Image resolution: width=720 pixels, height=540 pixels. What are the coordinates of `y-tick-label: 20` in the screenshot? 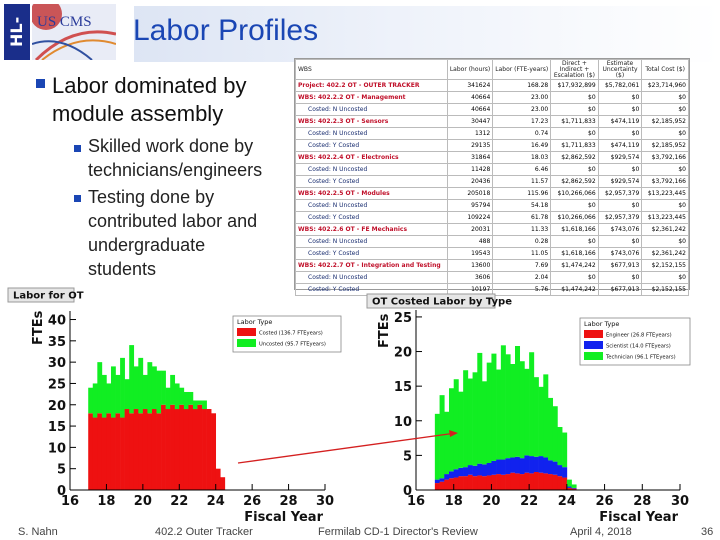 It's located at (57, 406).